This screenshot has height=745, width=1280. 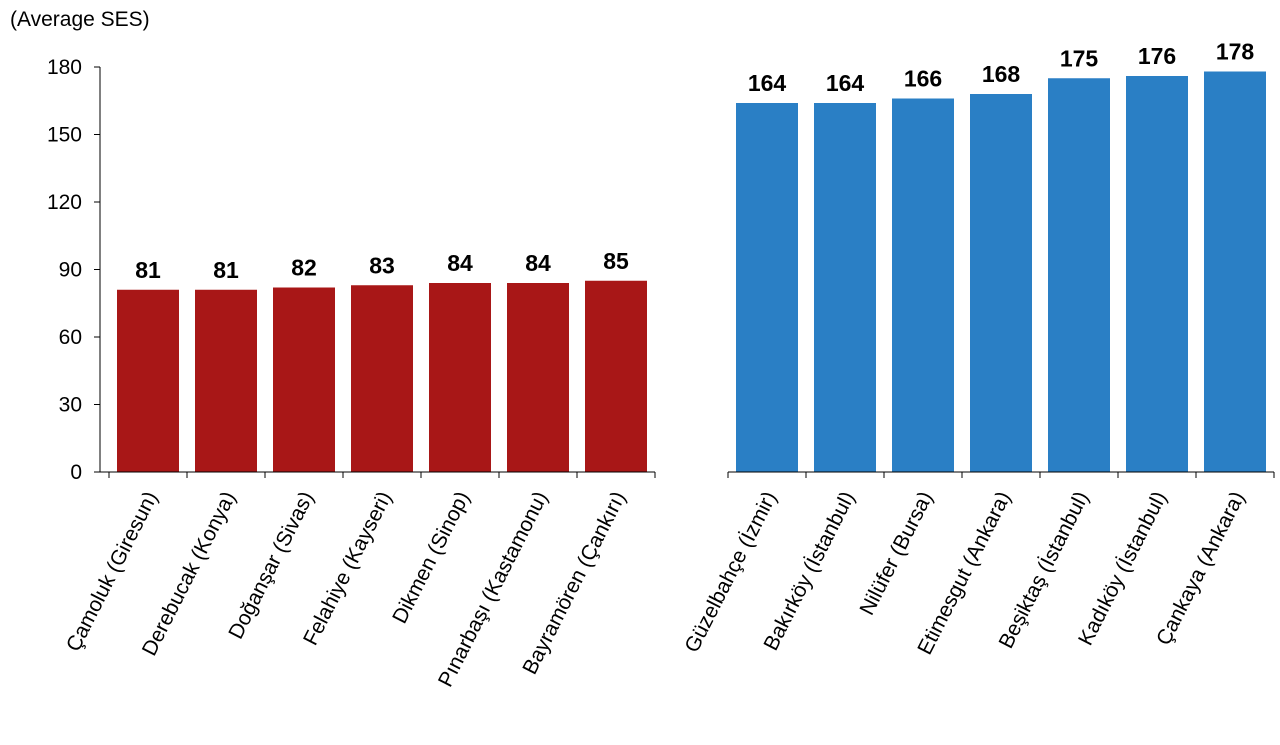 I want to click on y-tick-label: 180, so click(x=64, y=67).